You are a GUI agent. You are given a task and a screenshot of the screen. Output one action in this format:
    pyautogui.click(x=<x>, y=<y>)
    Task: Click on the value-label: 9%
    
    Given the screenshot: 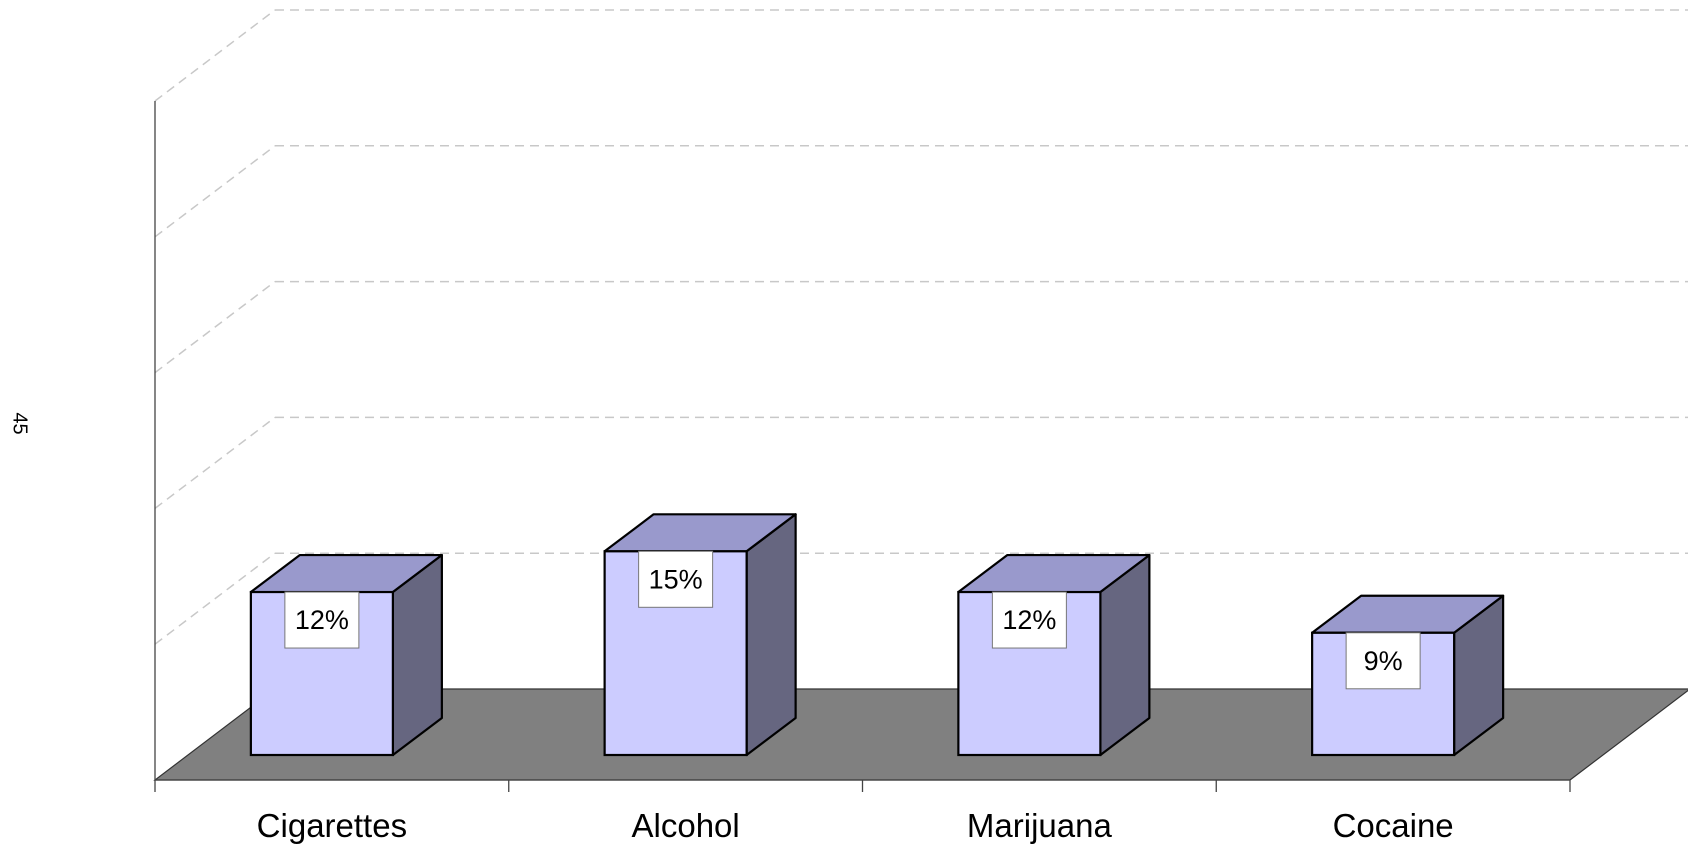 What is the action you would take?
    pyautogui.click(x=1383, y=661)
    